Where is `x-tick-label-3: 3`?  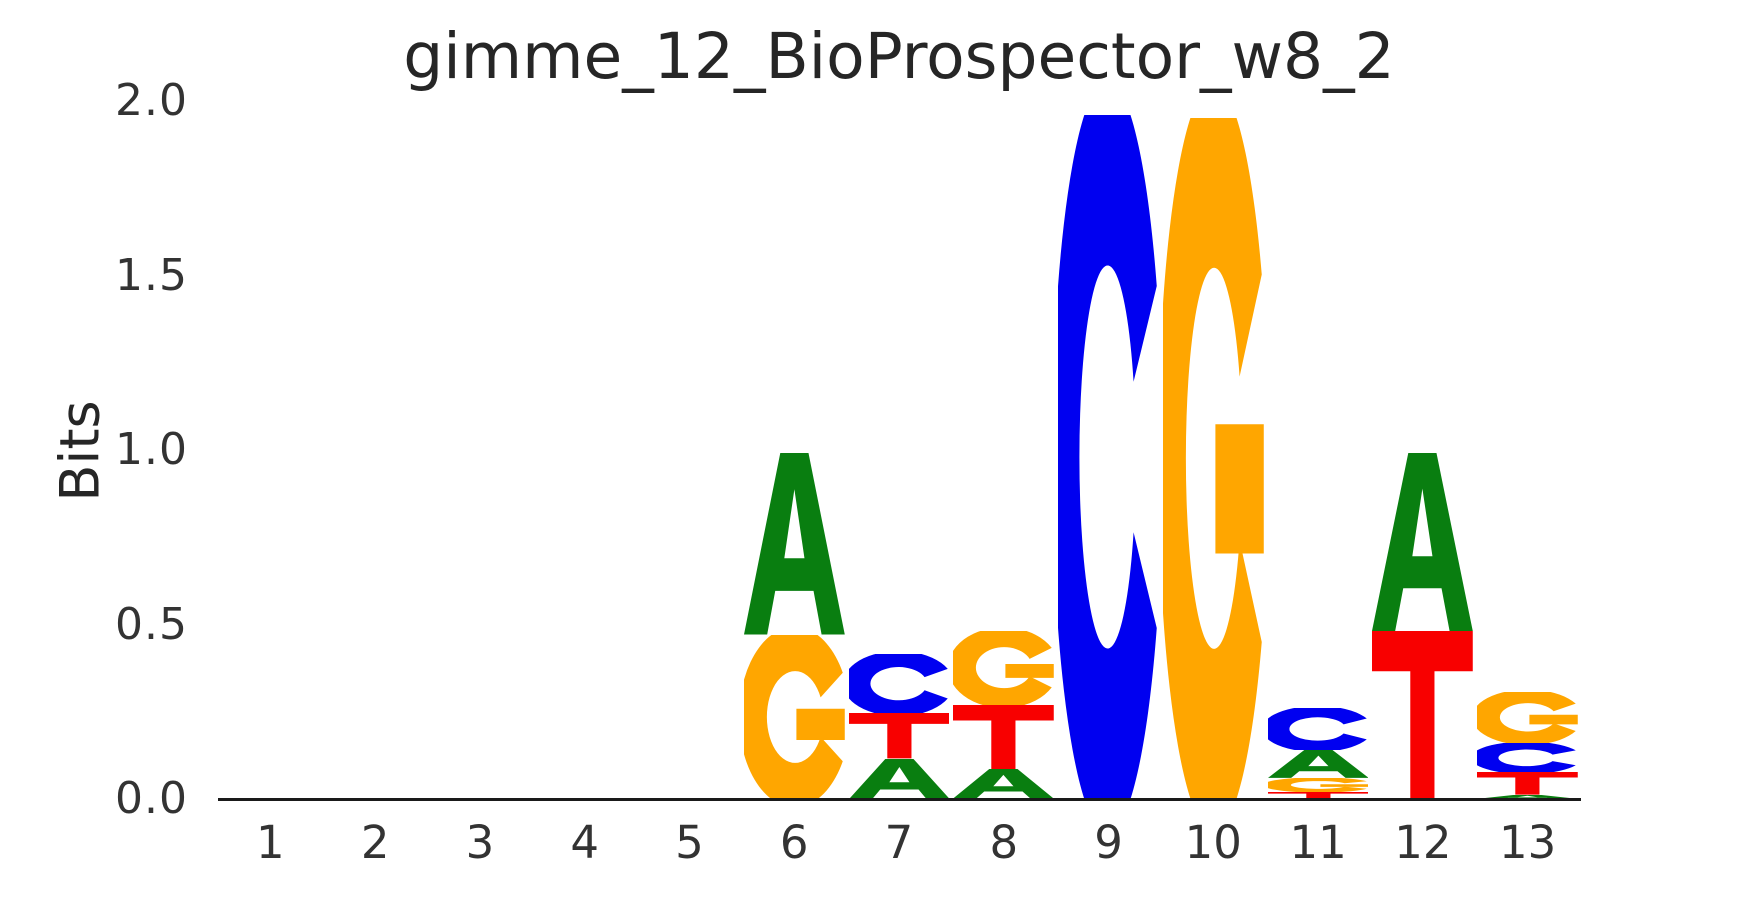
x-tick-label-3: 3 is located at coordinates (480, 842).